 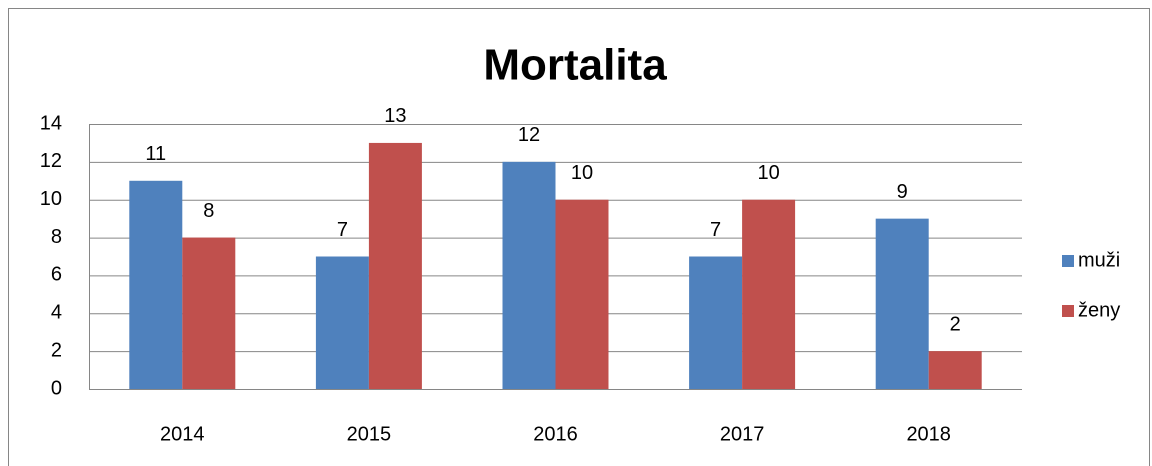 I want to click on x-tick-label: 2014, so click(x=182, y=434).